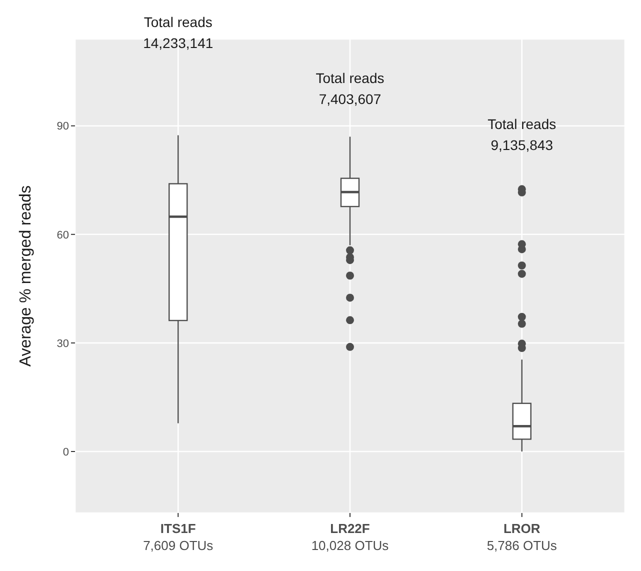  What do you see at coordinates (522, 537) in the screenshot?
I see `x-tick-label: LROR 5,786 OTUs` at bounding box center [522, 537].